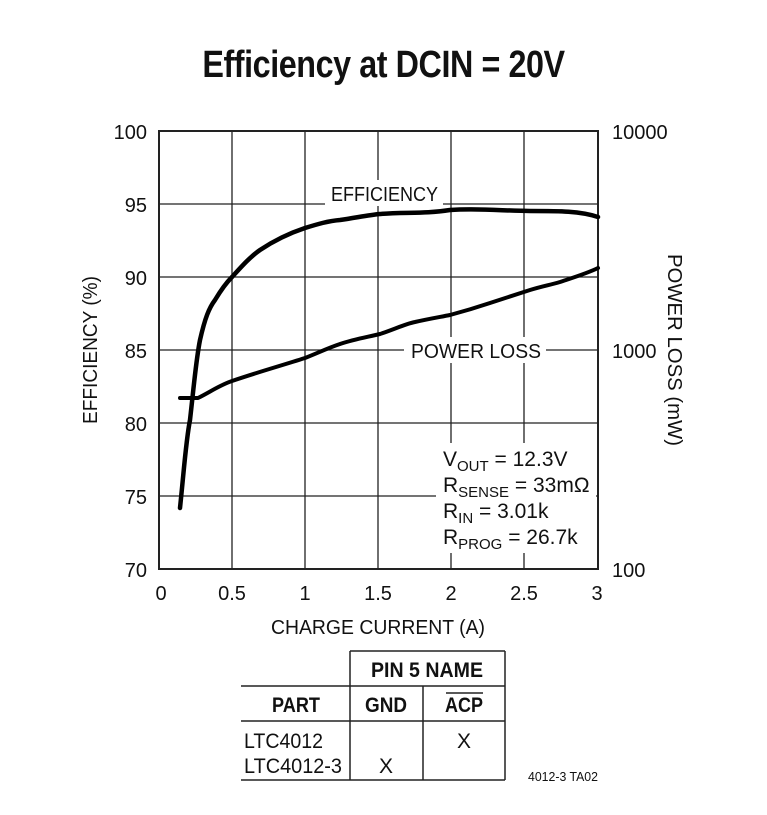 The width and height of the screenshot is (767, 815). What do you see at coordinates (136, 571) in the screenshot?
I see `svg-text: 70` at bounding box center [136, 571].